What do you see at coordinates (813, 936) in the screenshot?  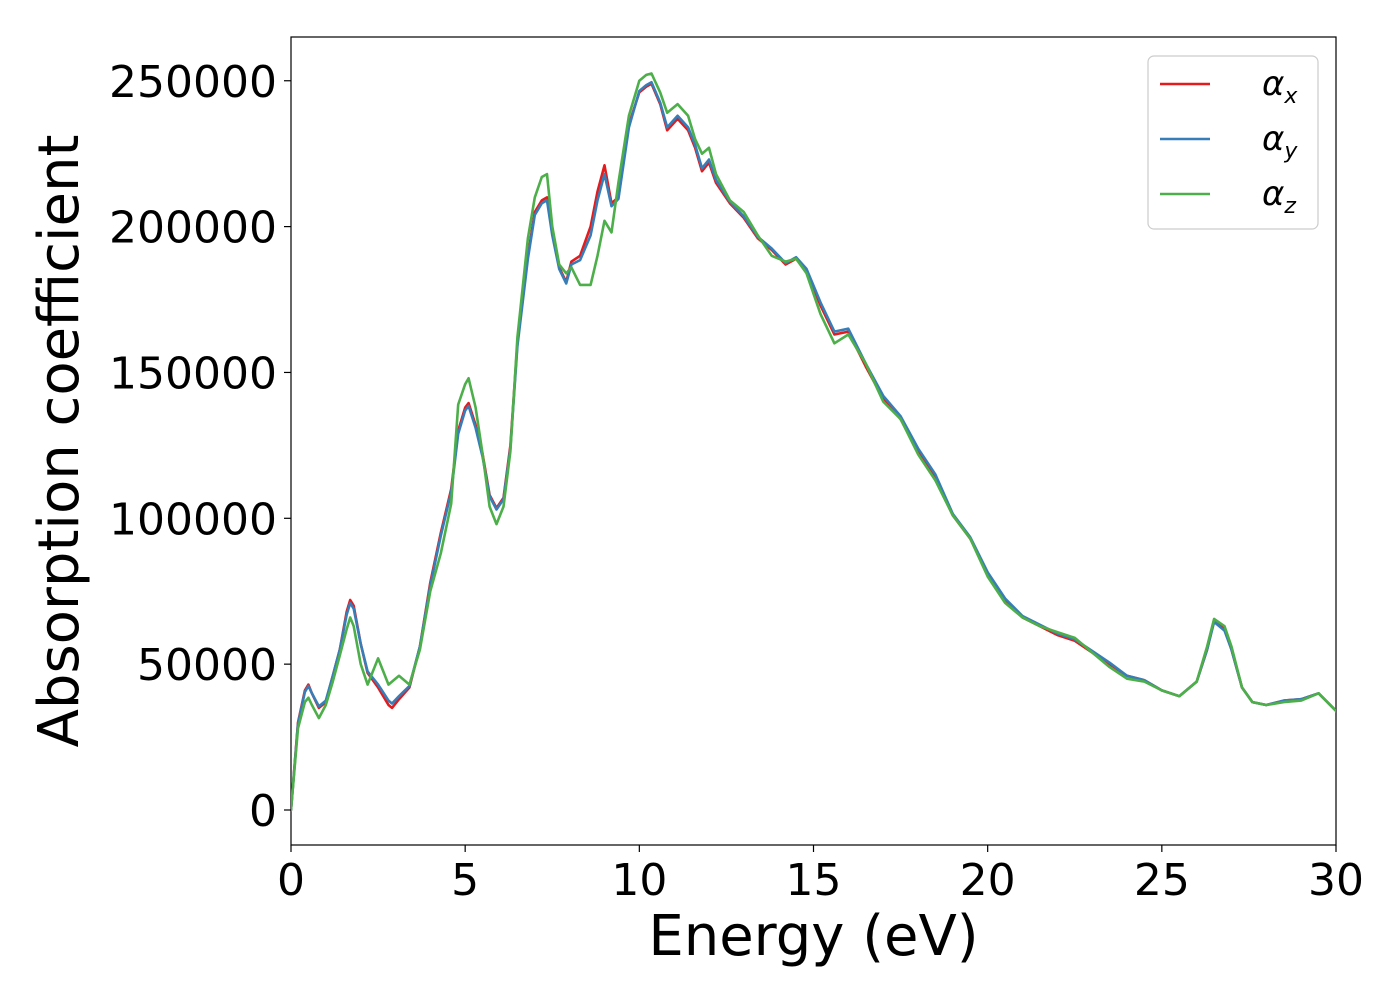 I see `x-axis-label: Energy (eV)` at bounding box center [813, 936].